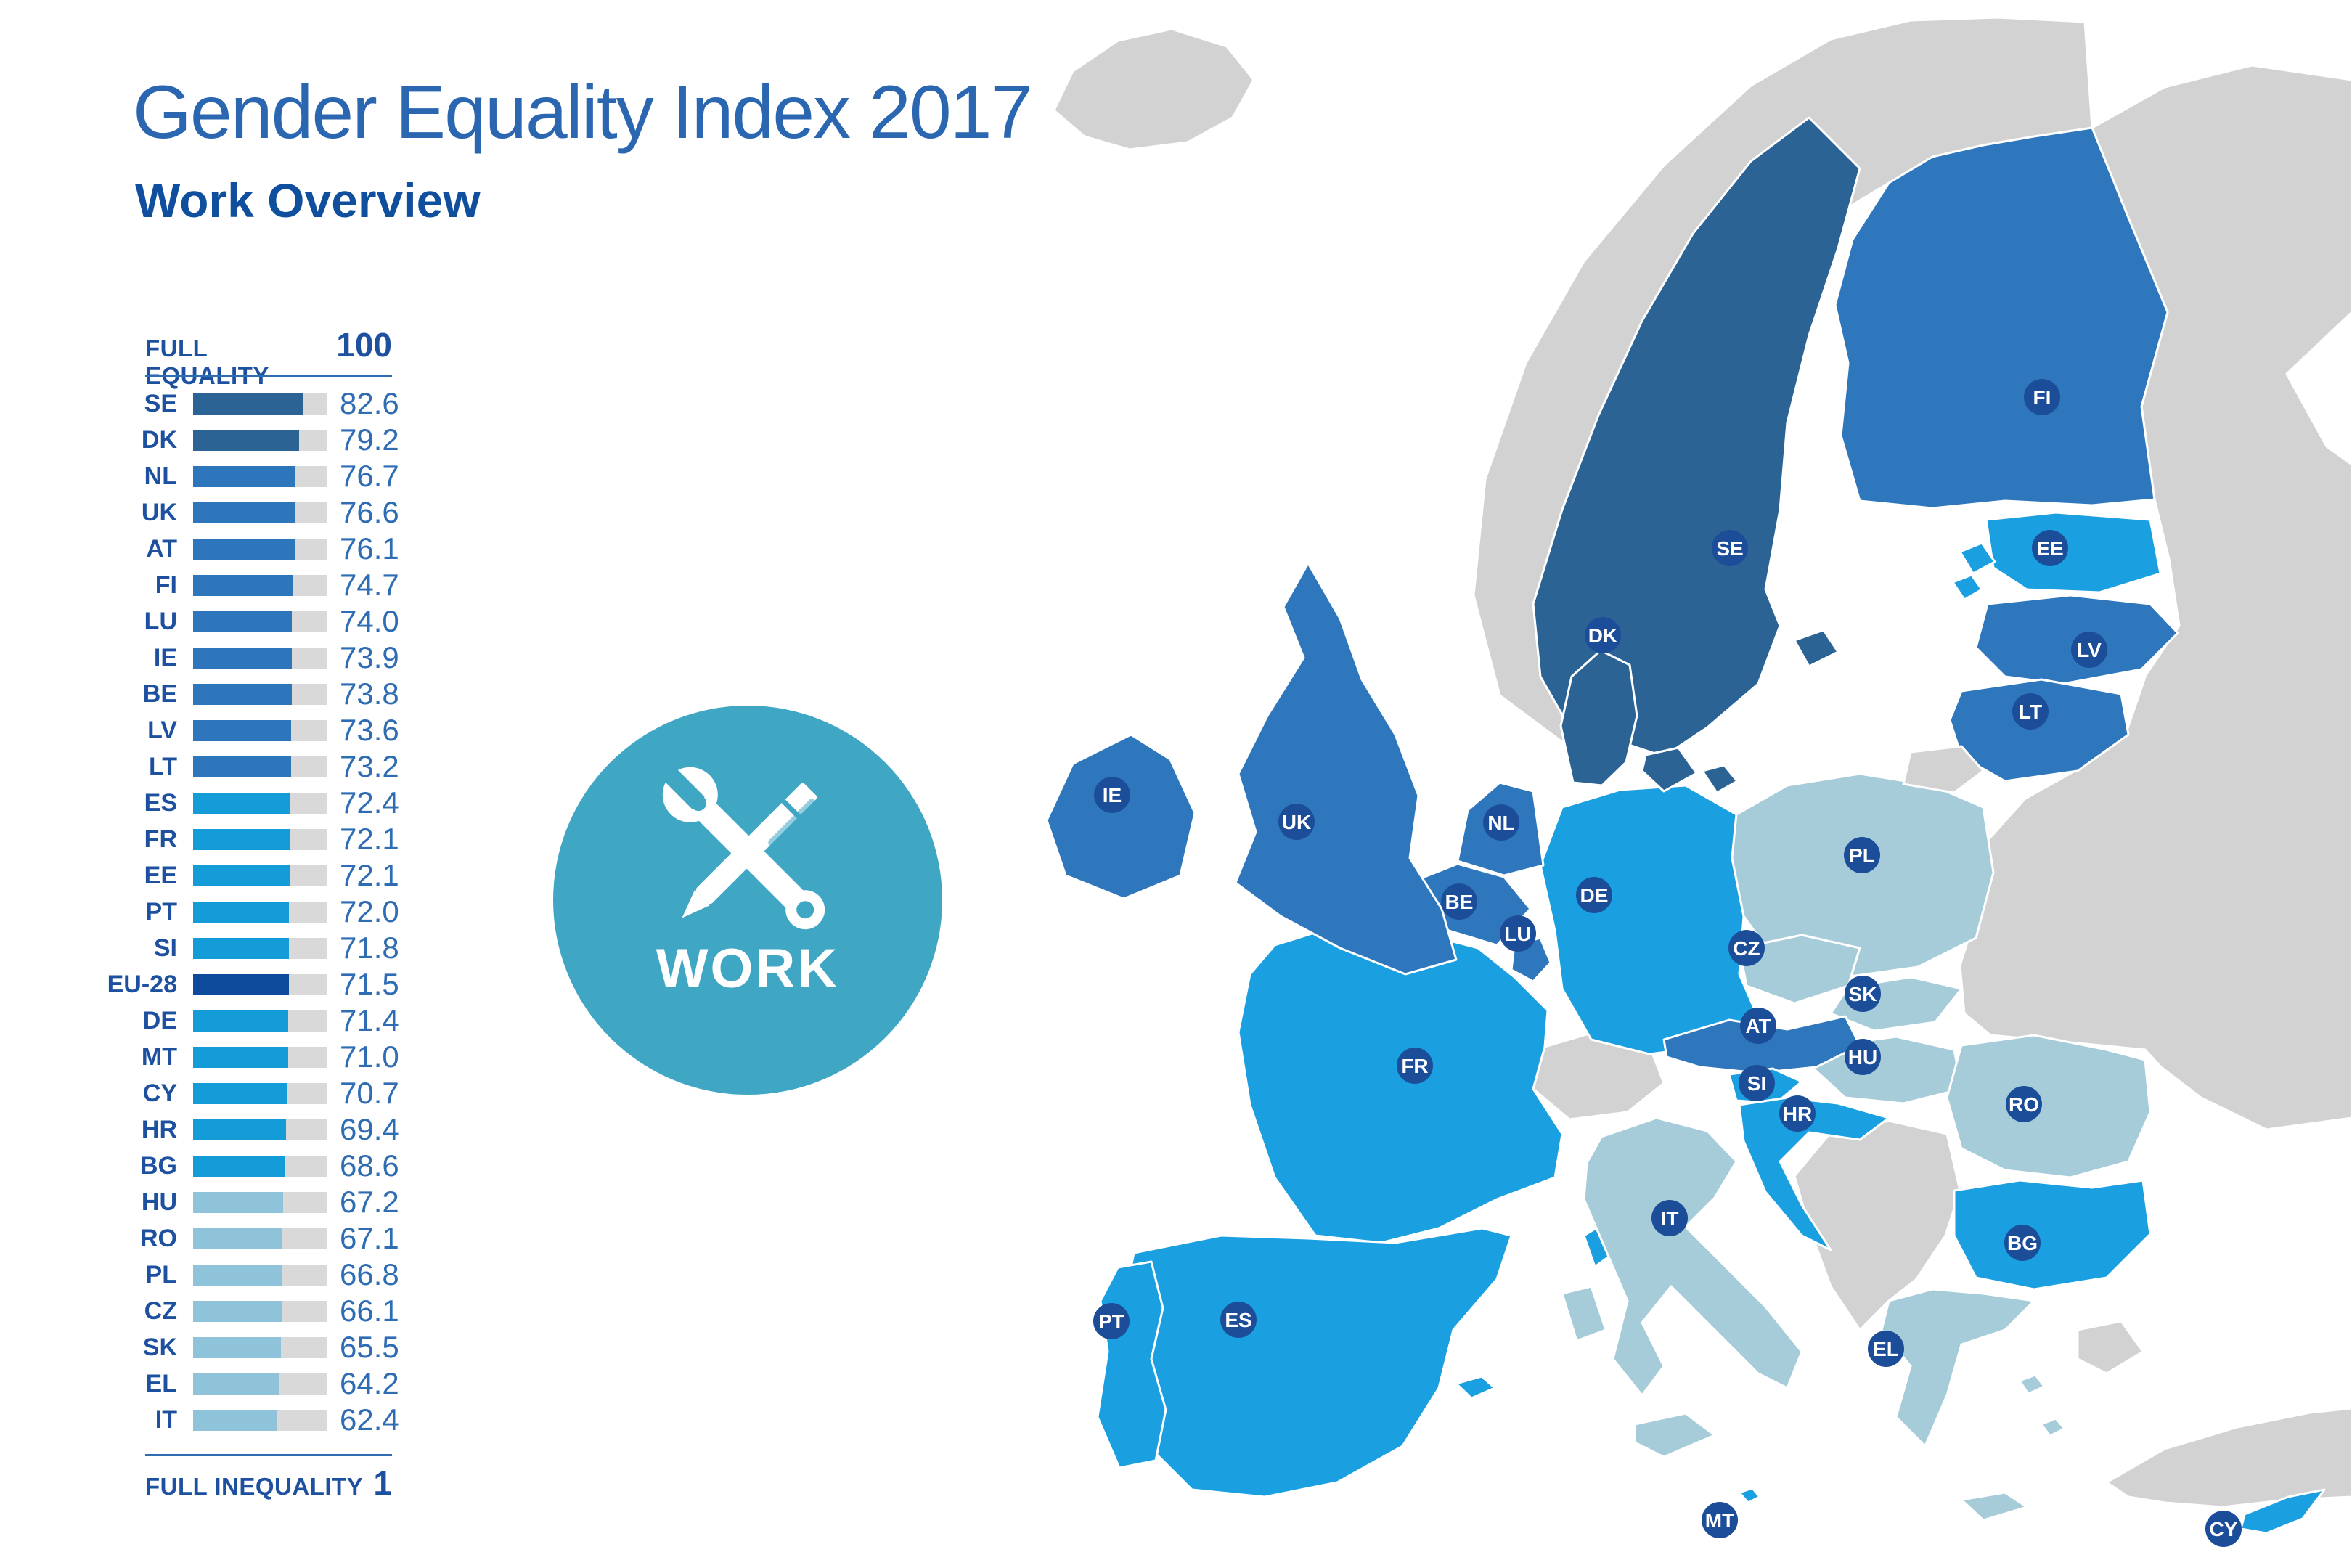  I want to click on full-equality-value: 100, so click(364, 345).